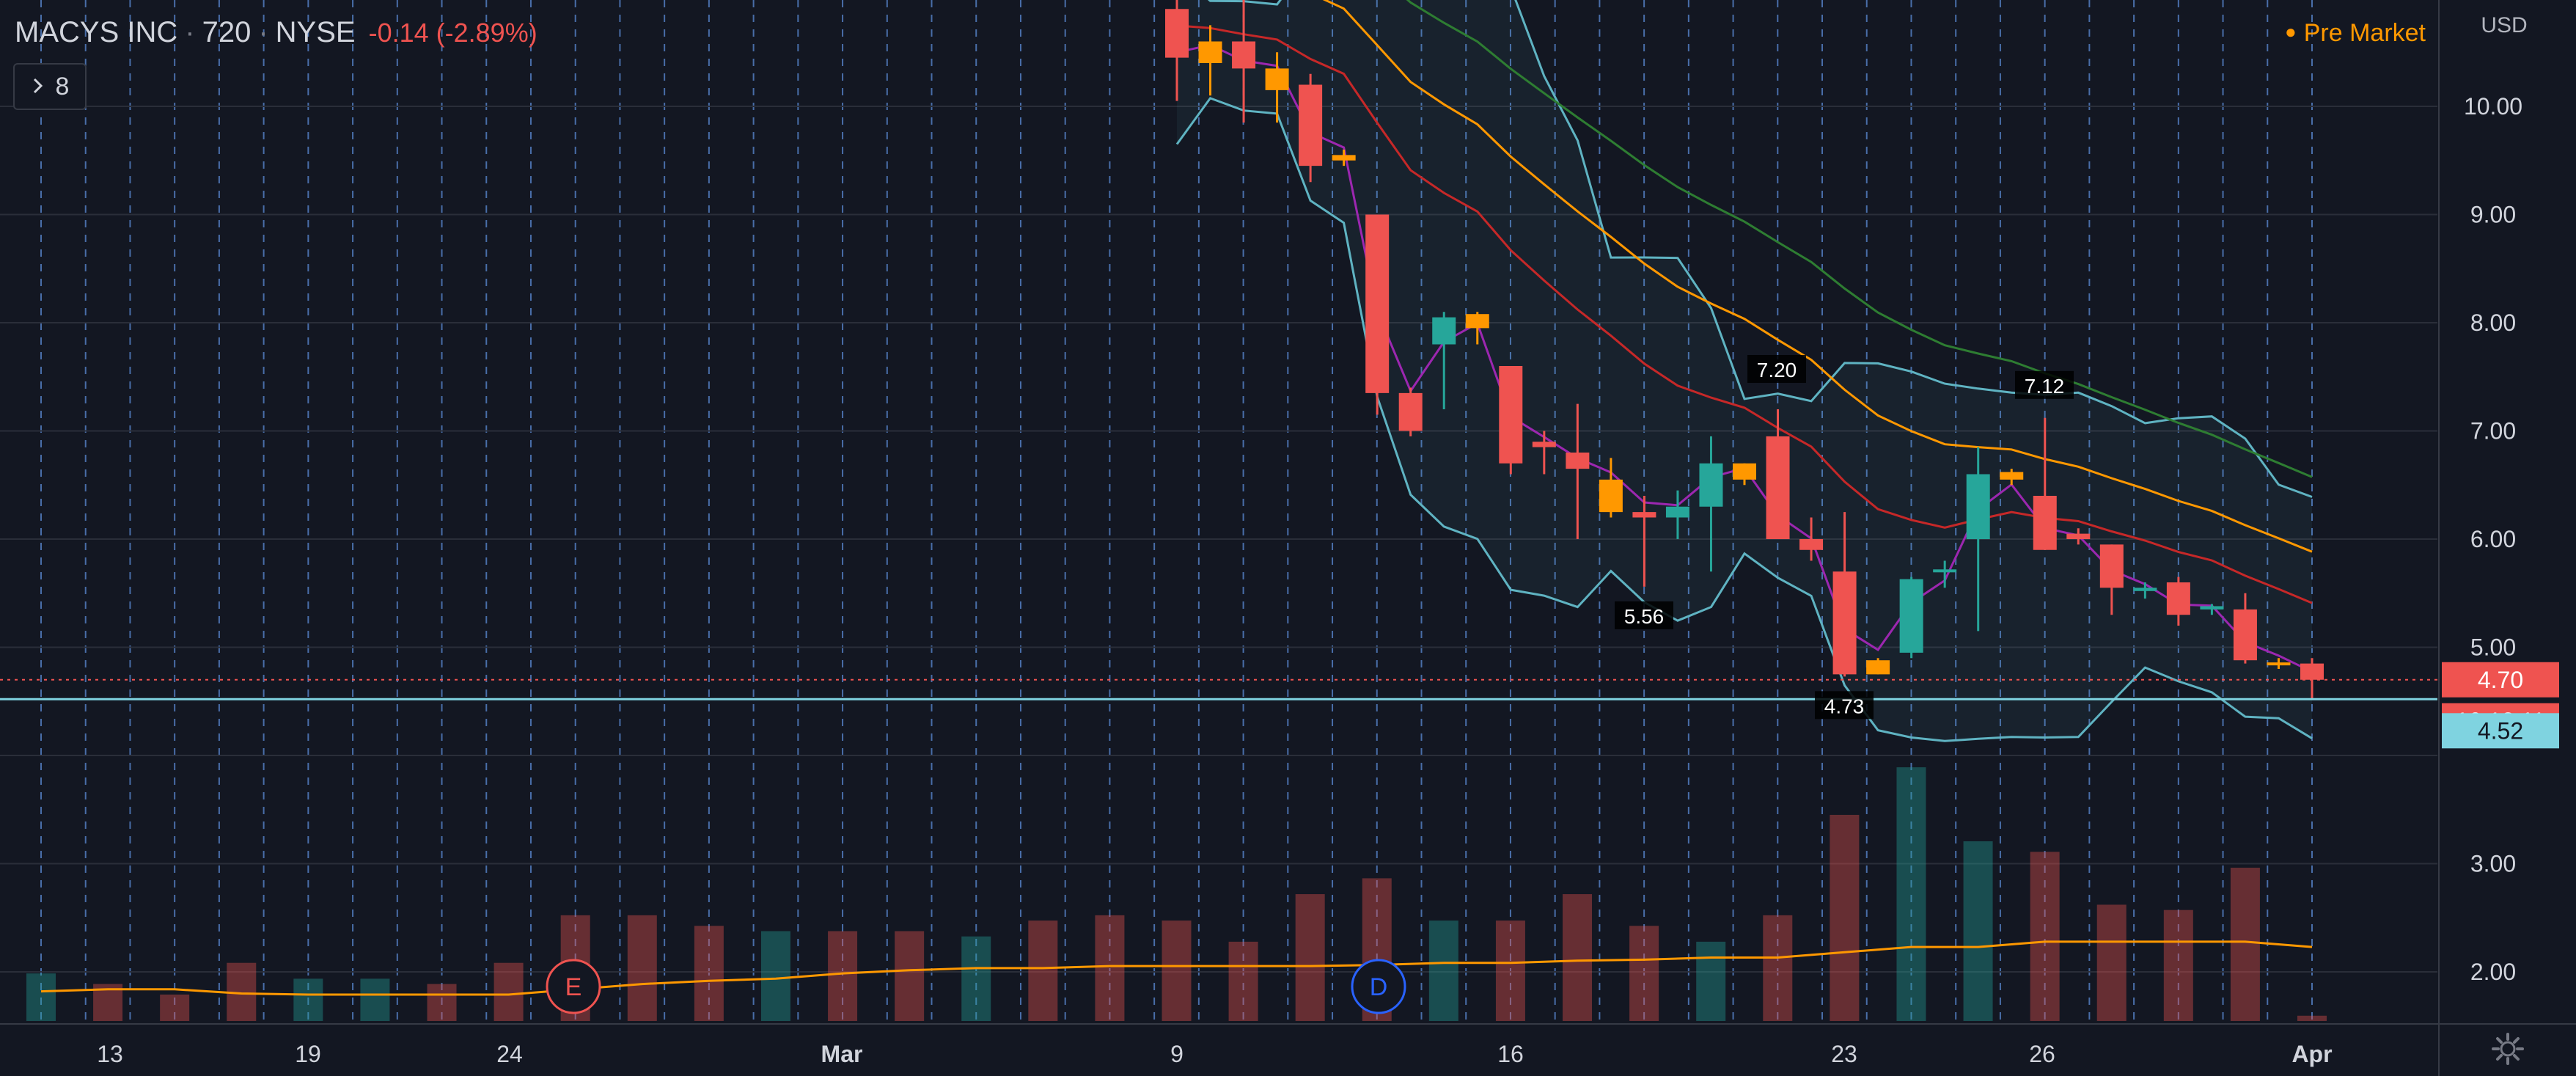 Image resolution: width=2576 pixels, height=1076 pixels. Describe the element at coordinates (50, 86) in the screenshot. I see `indicator-toggle-button: 8` at that location.